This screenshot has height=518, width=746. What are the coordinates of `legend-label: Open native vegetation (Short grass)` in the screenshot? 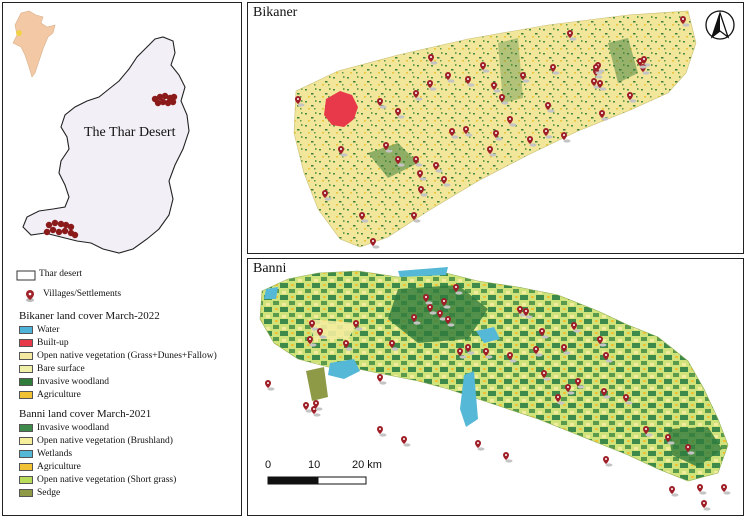 It's located at (107, 480).